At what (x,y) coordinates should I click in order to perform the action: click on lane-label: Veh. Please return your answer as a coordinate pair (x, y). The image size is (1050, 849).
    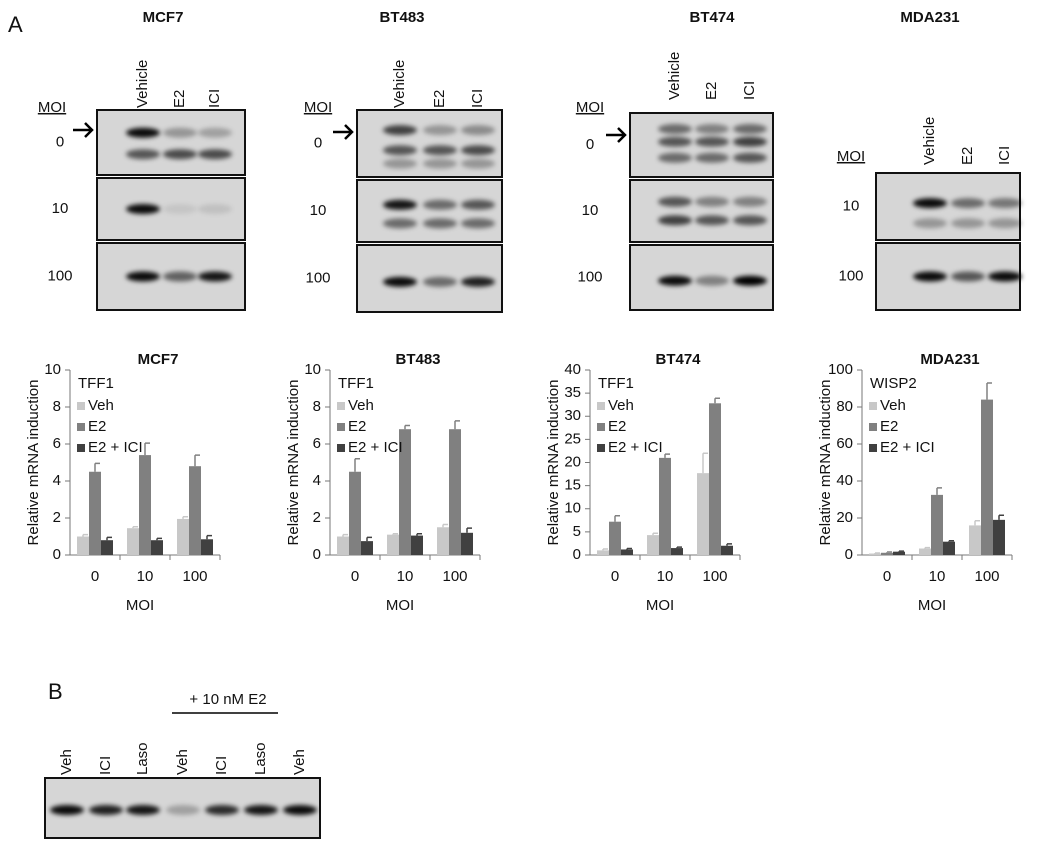
    Looking at the image, I should click on (66, 762).